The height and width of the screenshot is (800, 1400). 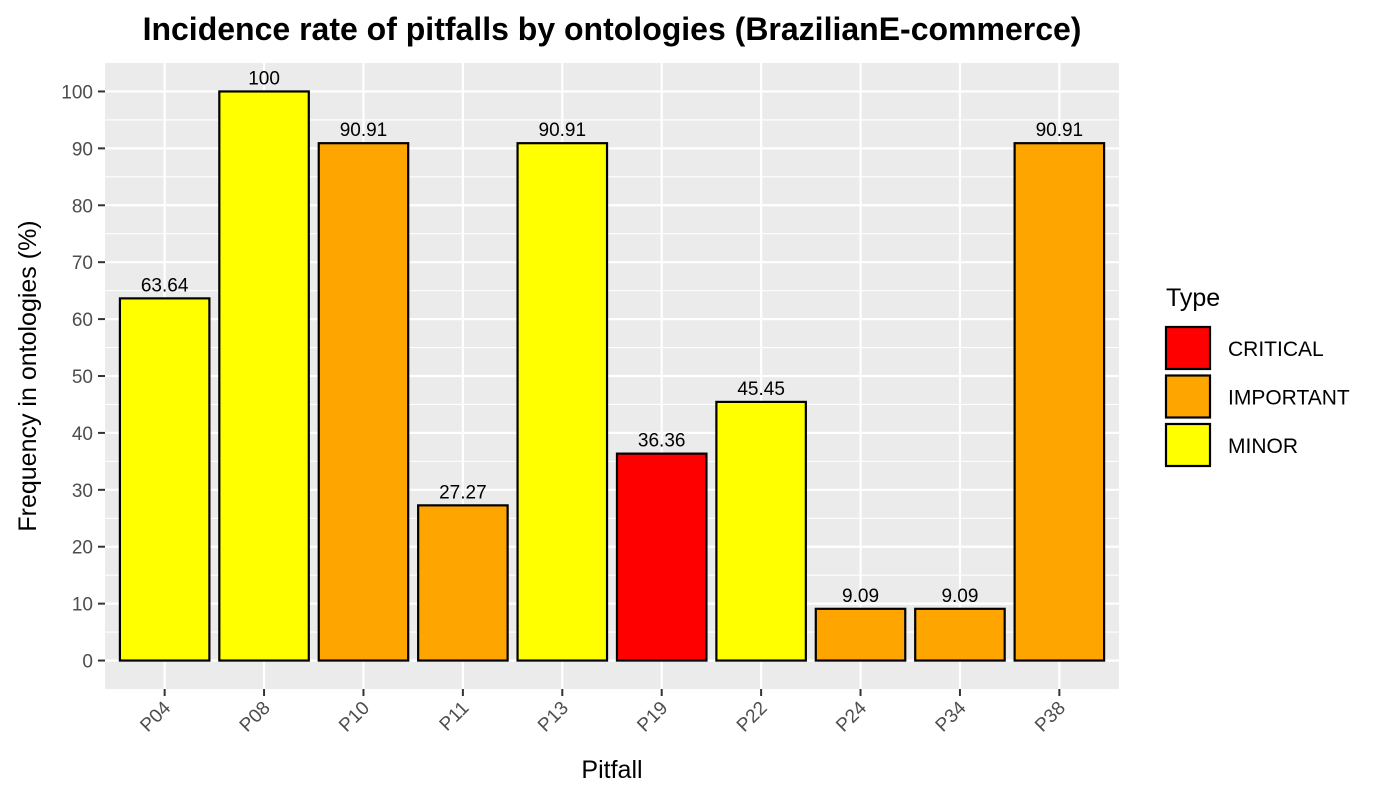 What do you see at coordinates (87, 662) in the screenshot?
I see `y-tick-label: 0` at bounding box center [87, 662].